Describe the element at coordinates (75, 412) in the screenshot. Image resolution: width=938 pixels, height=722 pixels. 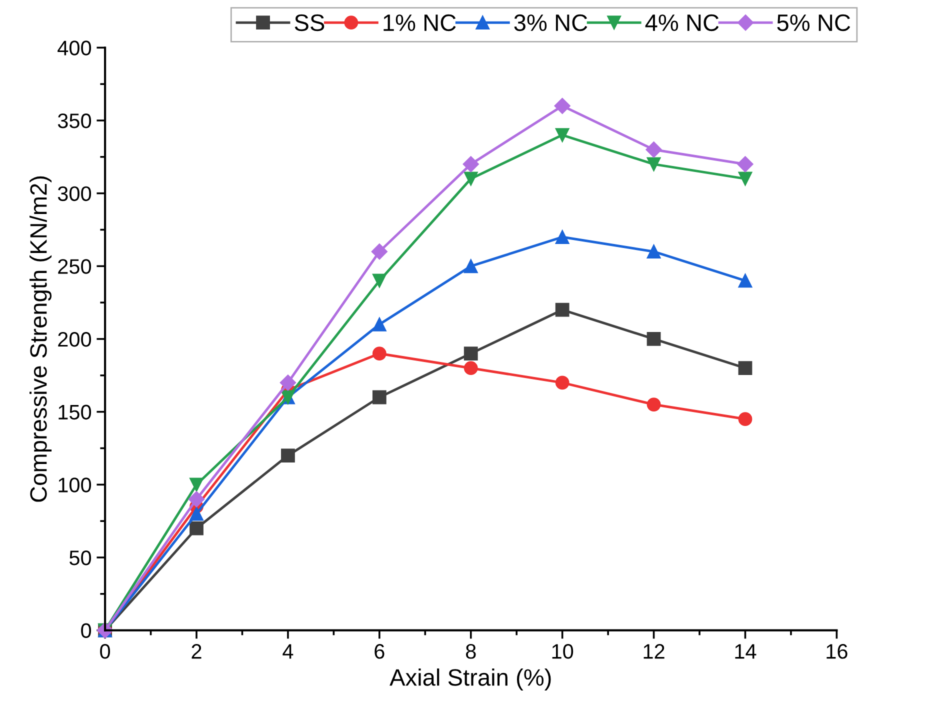
I see `y-tick-label: 150` at that location.